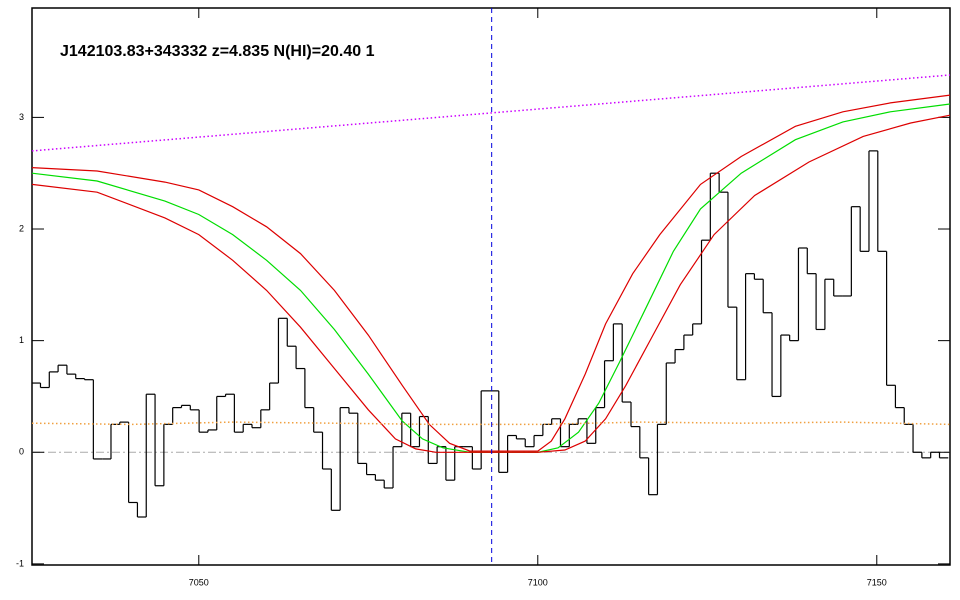 The height and width of the screenshot is (600, 960). I want to click on y-tick-label: 3, so click(21, 117).